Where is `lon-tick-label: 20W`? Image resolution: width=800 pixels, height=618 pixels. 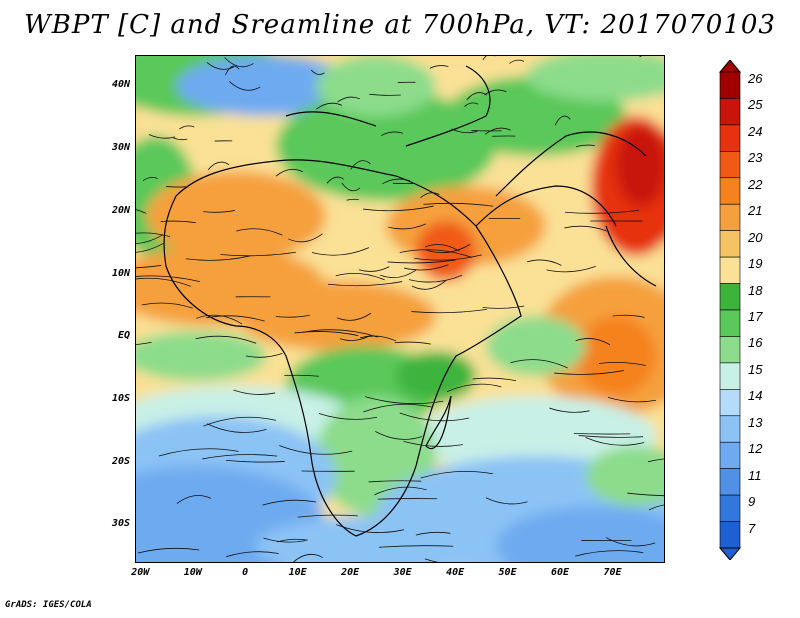
lon-tick-label: 20W is located at coordinates (140, 572).